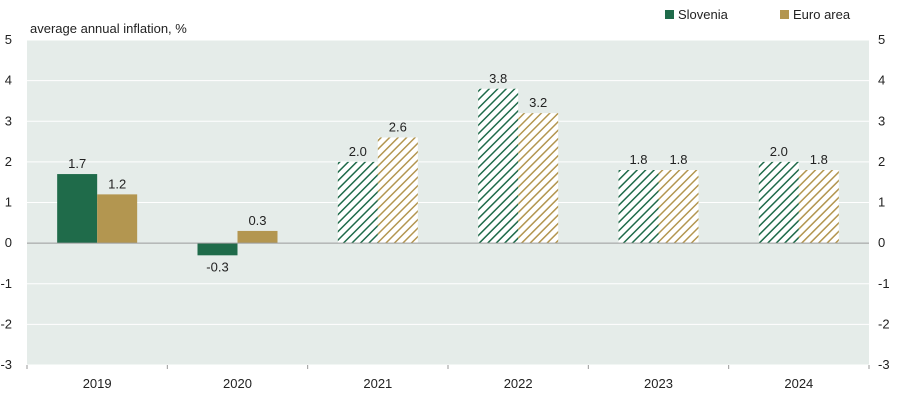 The width and height of the screenshot is (900, 408). Describe the element at coordinates (703, 14) in the screenshot. I see `legend-label-slovenia: Slovenia` at that location.